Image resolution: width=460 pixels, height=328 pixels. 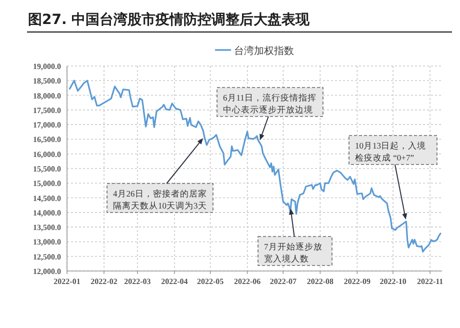 What do you see at coordinates (210, 281) in the screenshot?
I see `x-tick-label: 2022-05` at bounding box center [210, 281].